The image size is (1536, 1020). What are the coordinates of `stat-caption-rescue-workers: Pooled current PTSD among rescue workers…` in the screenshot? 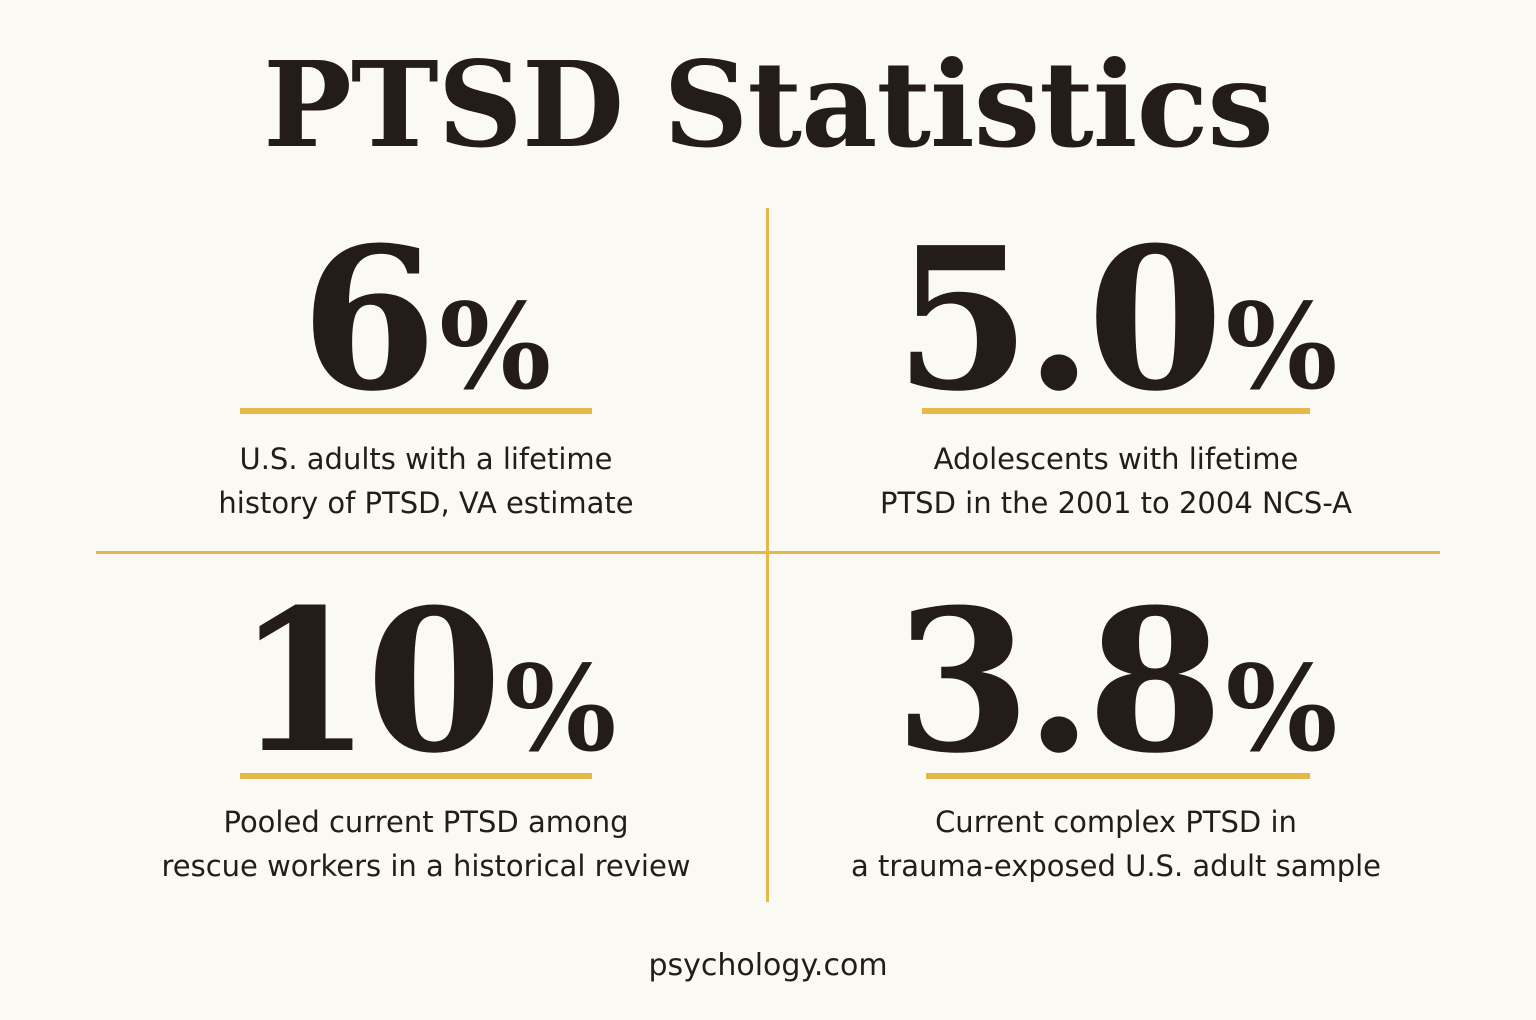 It's located at (426, 844).